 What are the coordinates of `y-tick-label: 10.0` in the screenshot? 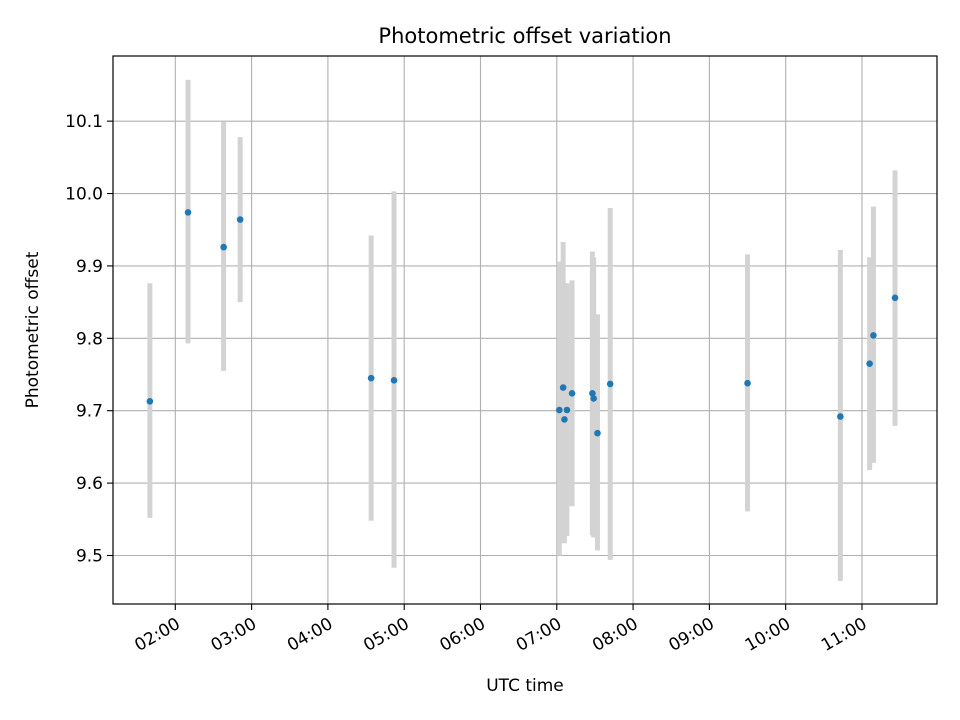 It's located at (84, 195).